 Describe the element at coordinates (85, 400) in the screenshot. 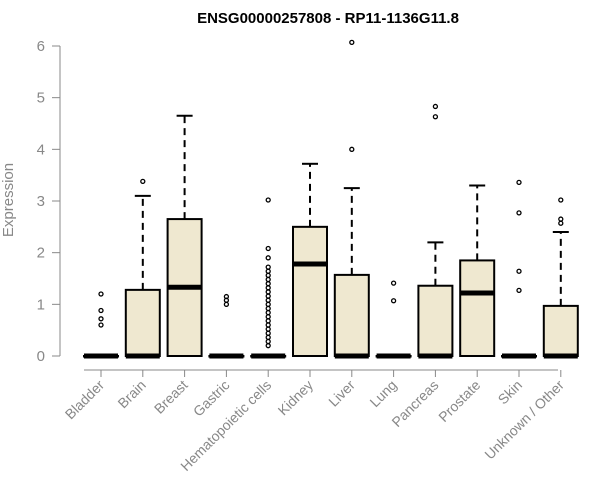

I see `x-tick-label: Bladder` at that location.